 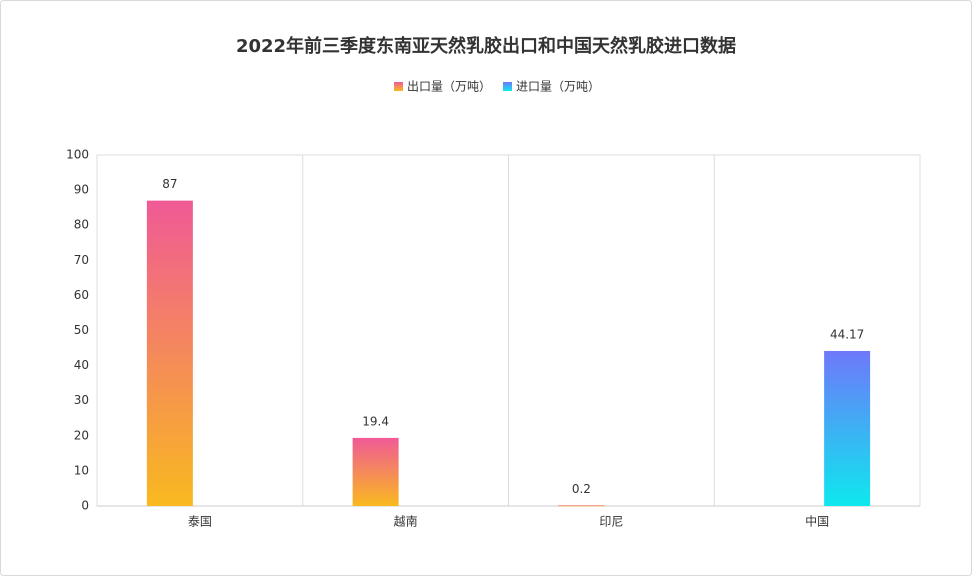 What do you see at coordinates (81, 470) in the screenshot?
I see `y-tick-label: 10` at bounding box center [81, 470].